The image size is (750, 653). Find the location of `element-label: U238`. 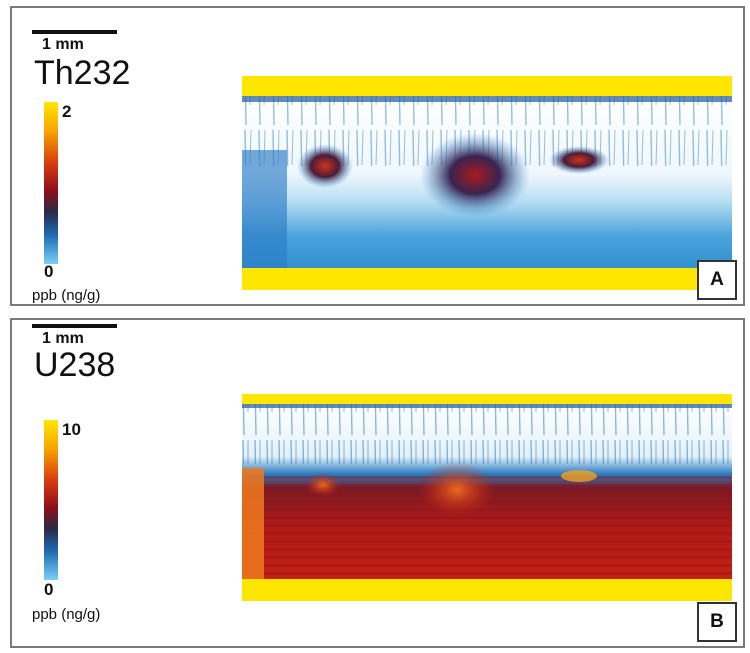

element-label: U238 is located at coordinates (75, 365).